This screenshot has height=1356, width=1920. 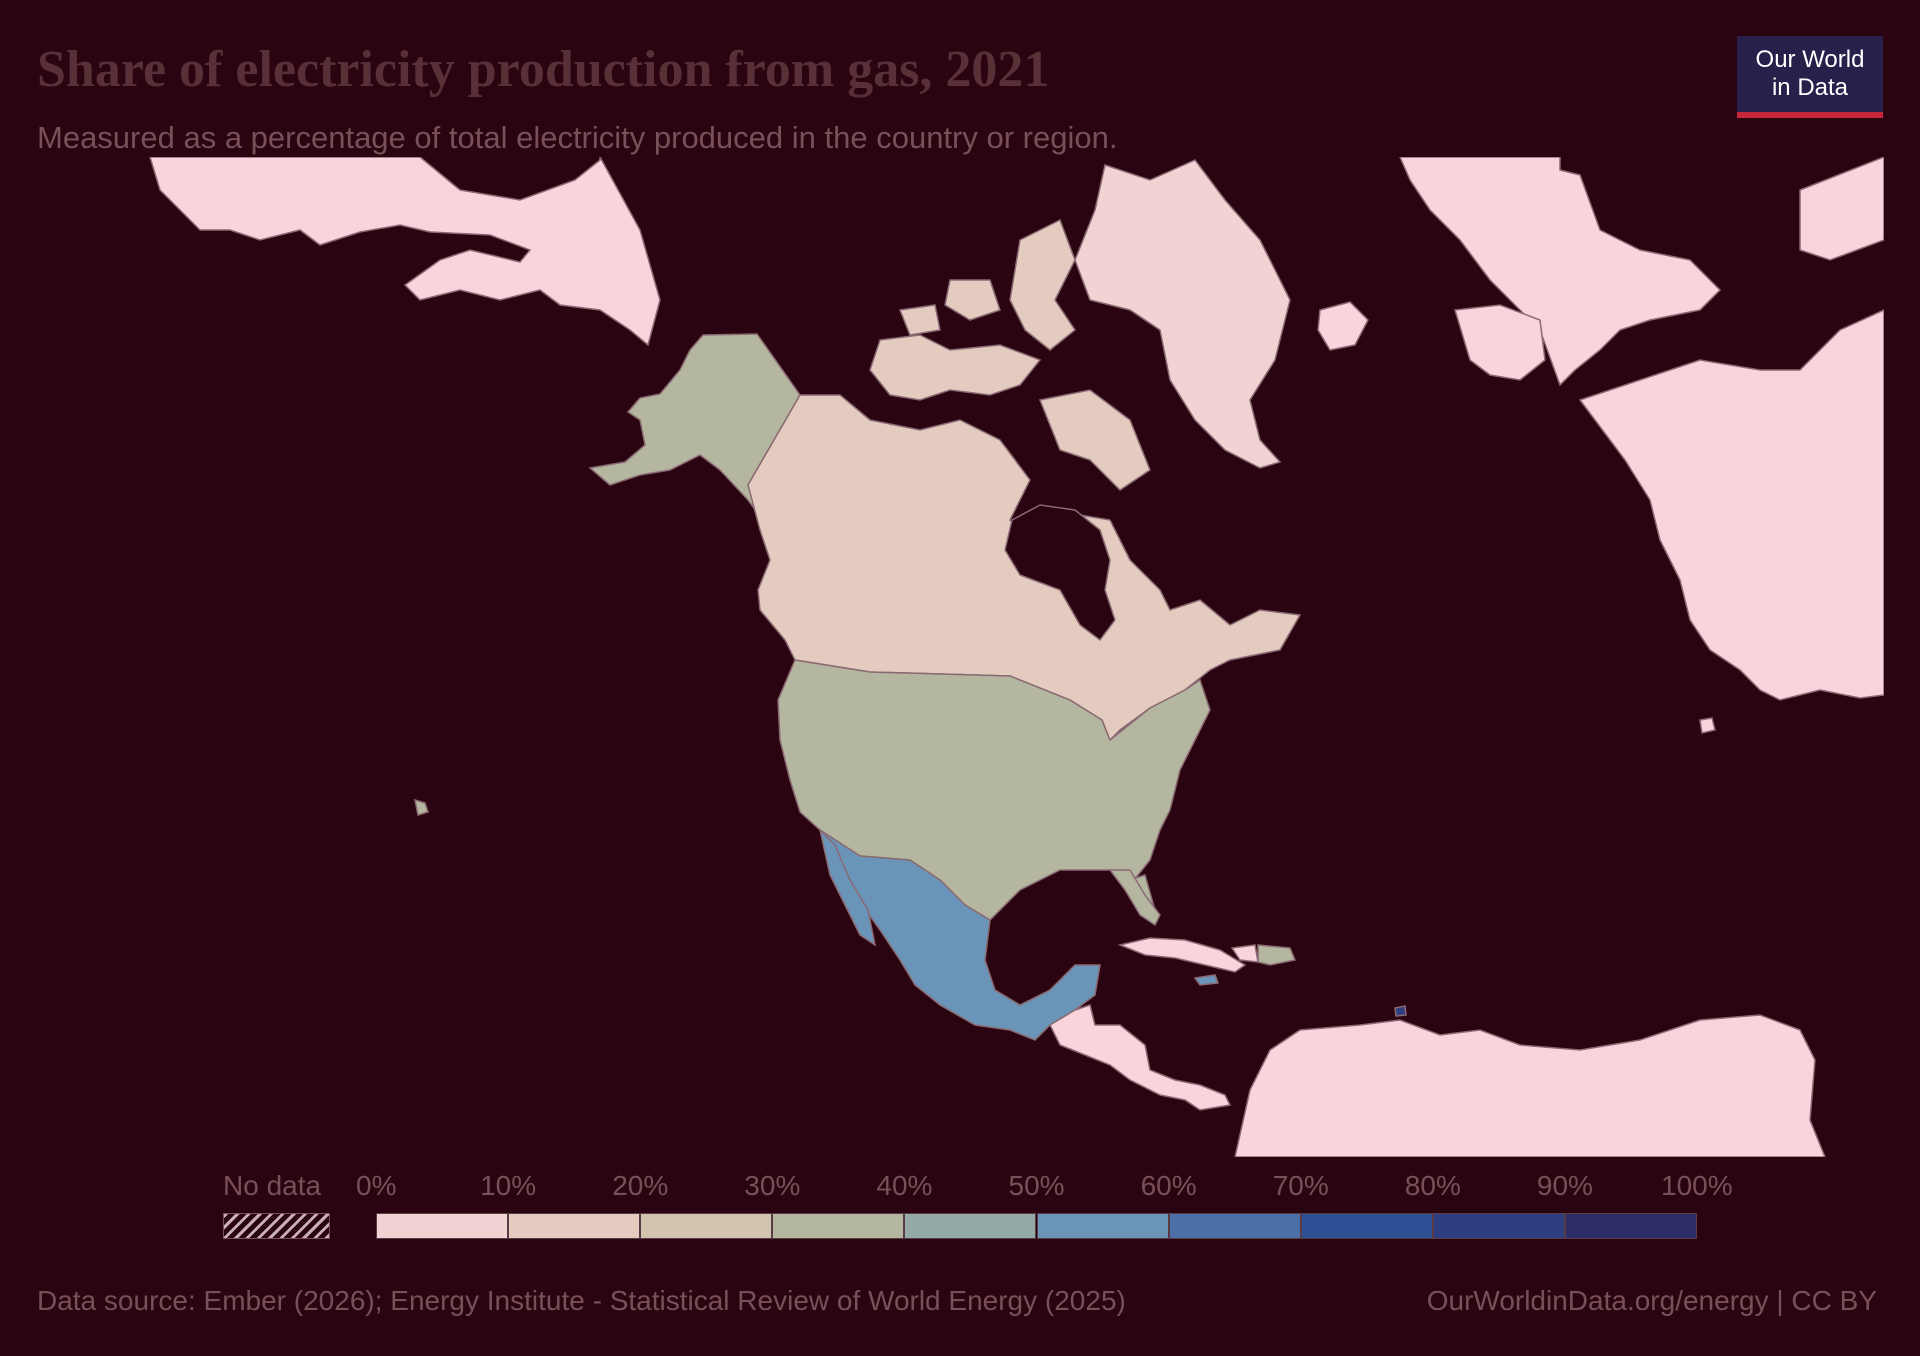 What do you see at coordinates (276, 1226) in the screenshot?
I see `legend-no-data-swatch` at bounding box center [276, 1226].